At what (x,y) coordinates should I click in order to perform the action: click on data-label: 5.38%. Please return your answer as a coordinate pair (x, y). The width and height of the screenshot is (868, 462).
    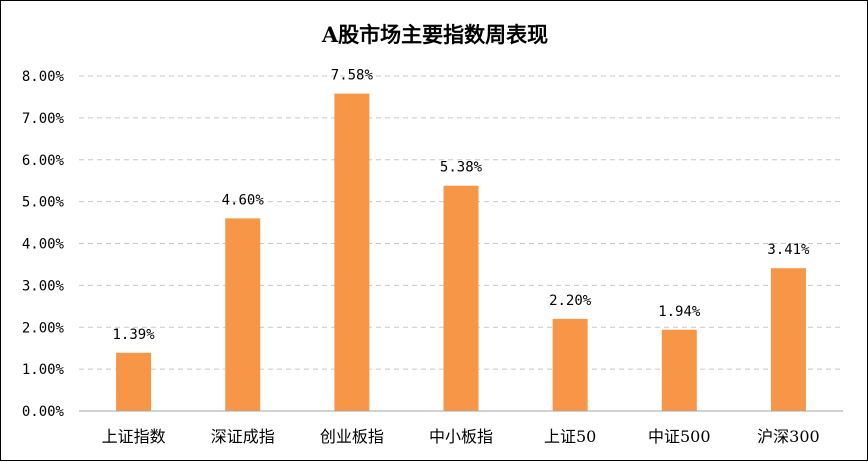
    Looking at the image, I should click on (461, 168).